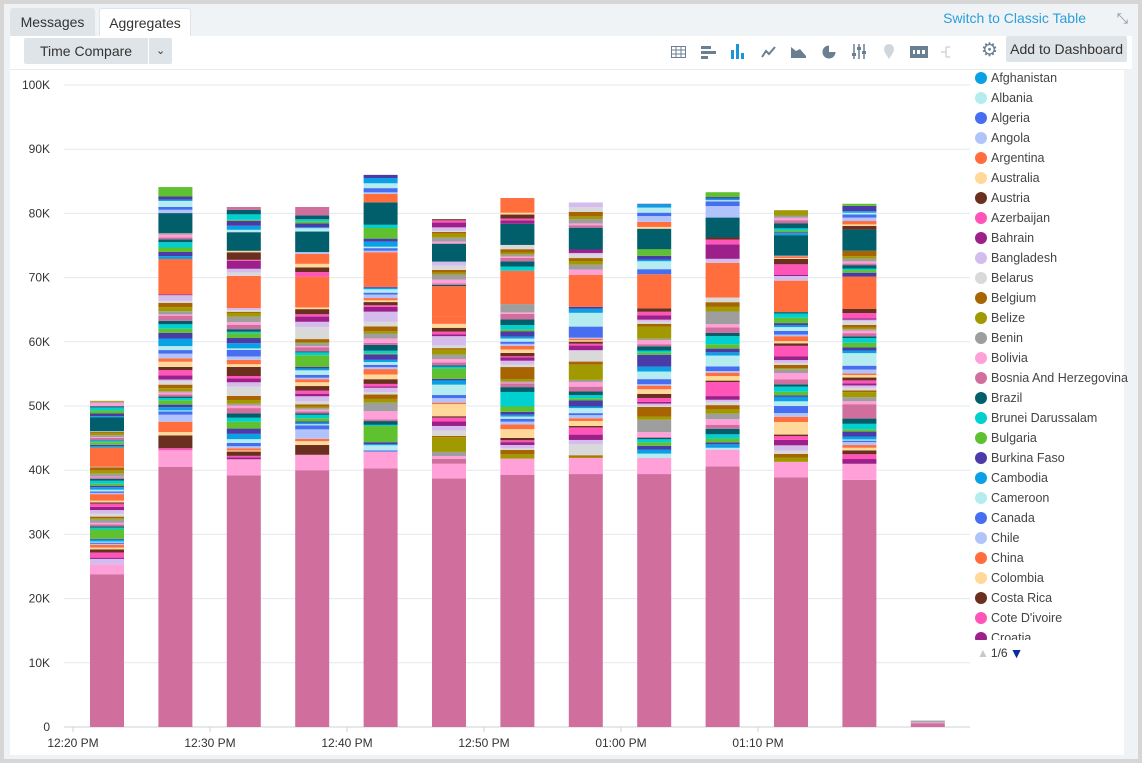  Describe the element at coordinates (1019, 478) in the screenshot. I see `legend-label: Cambodia` at that location.